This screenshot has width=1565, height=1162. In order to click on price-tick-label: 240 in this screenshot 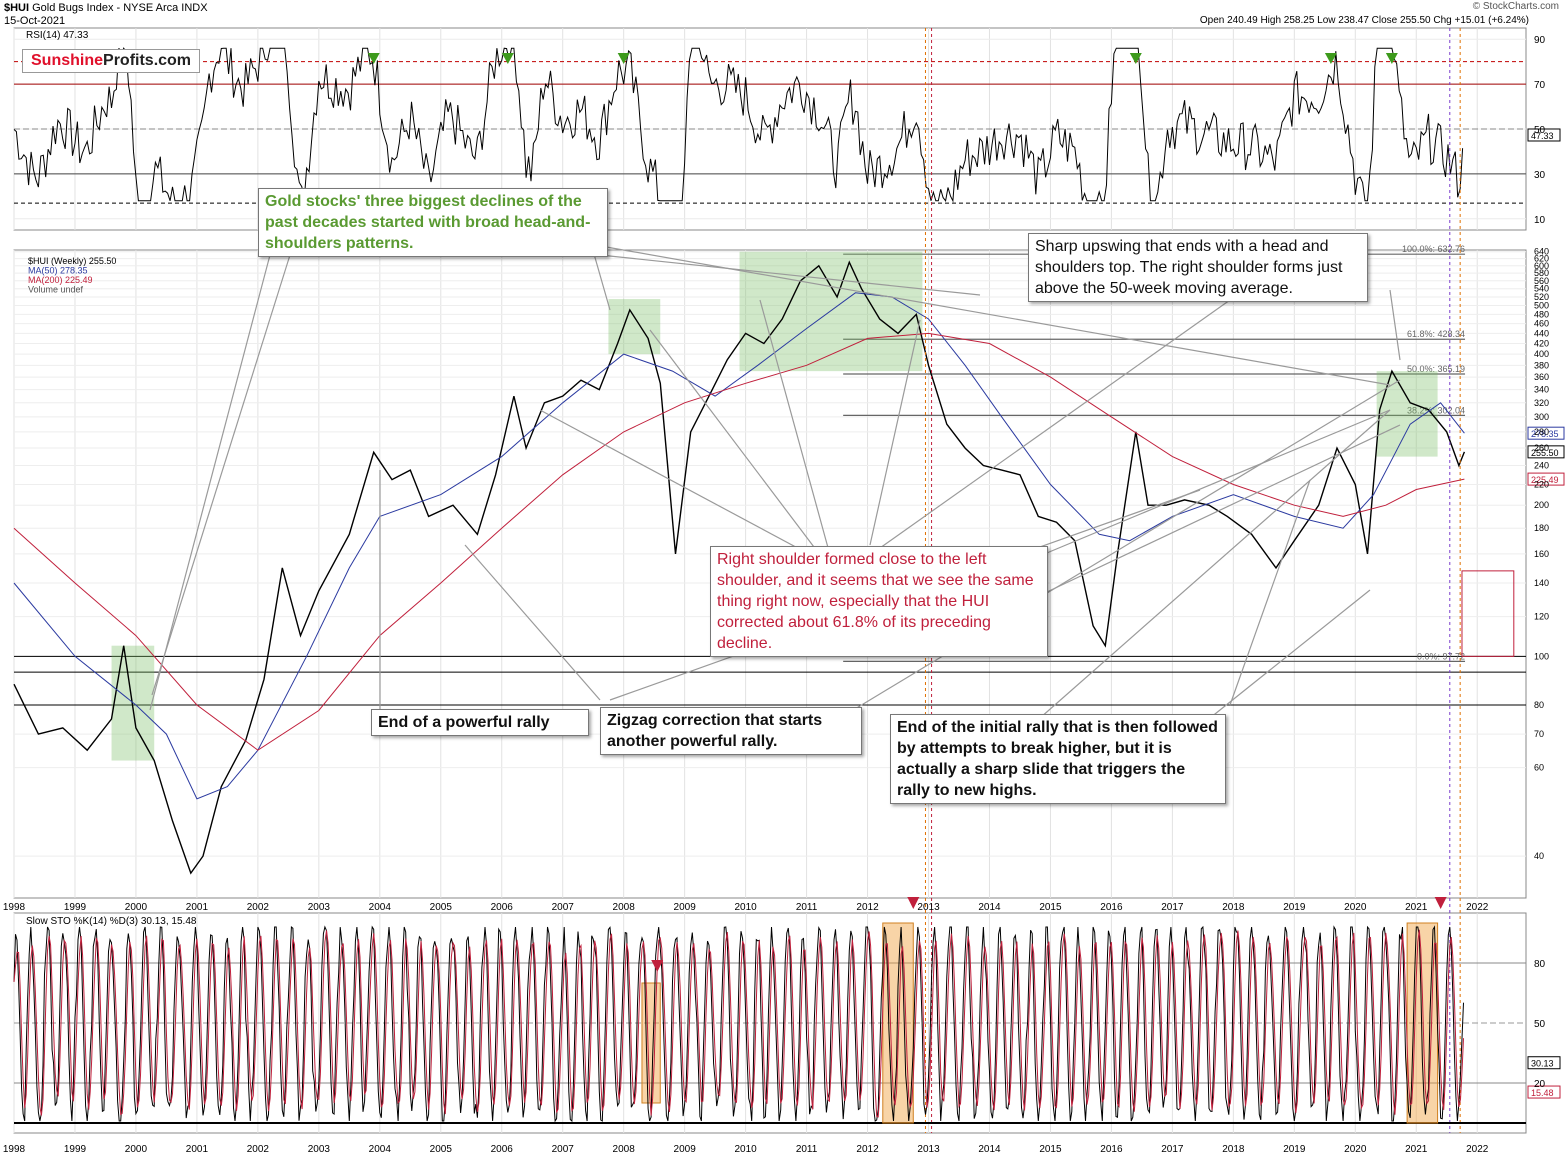, I will do `click(1541, 465)`.